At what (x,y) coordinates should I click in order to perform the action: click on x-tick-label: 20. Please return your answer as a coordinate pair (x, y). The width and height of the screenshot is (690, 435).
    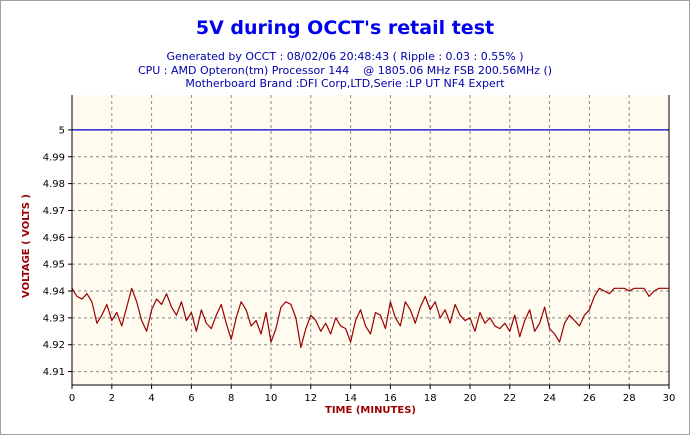
    Looking at the image, I should click on (470, 398).